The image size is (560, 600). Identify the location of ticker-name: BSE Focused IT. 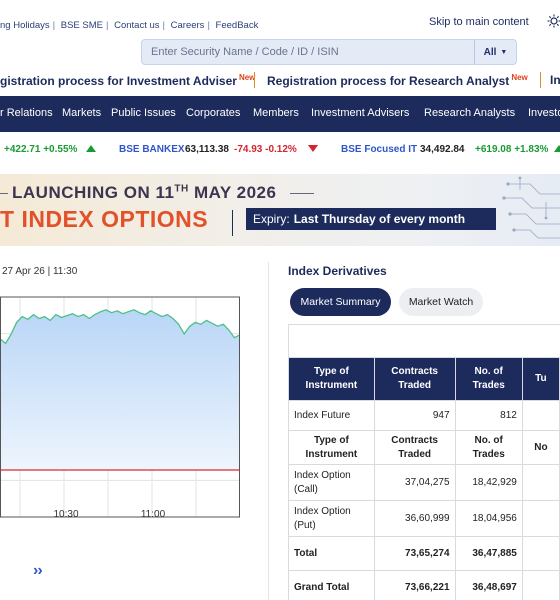
(379, 149).